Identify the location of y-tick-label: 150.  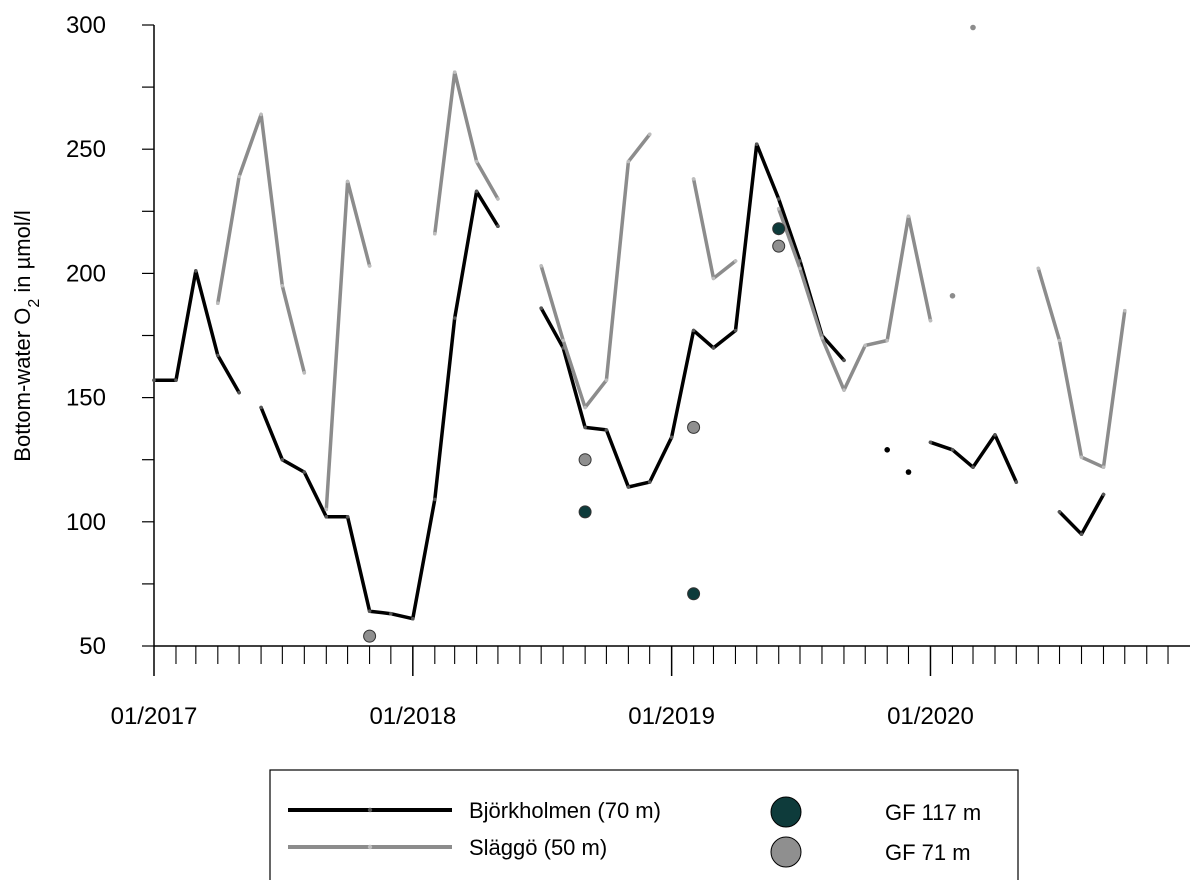
(86, 398).